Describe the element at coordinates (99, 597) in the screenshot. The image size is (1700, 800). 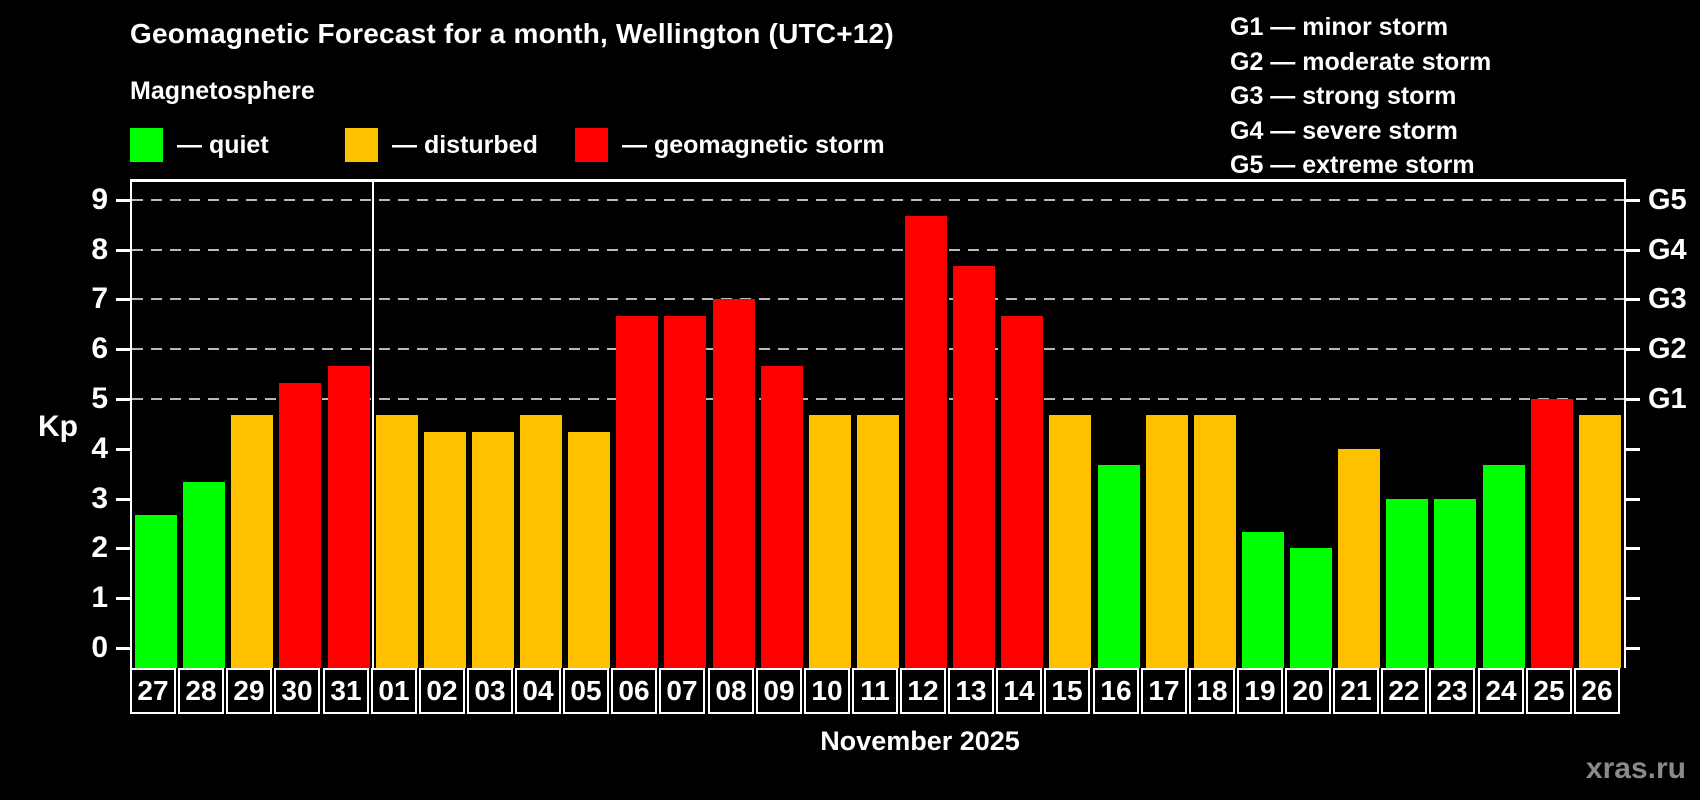
I see `y-axis-label-1: 1` at that location.